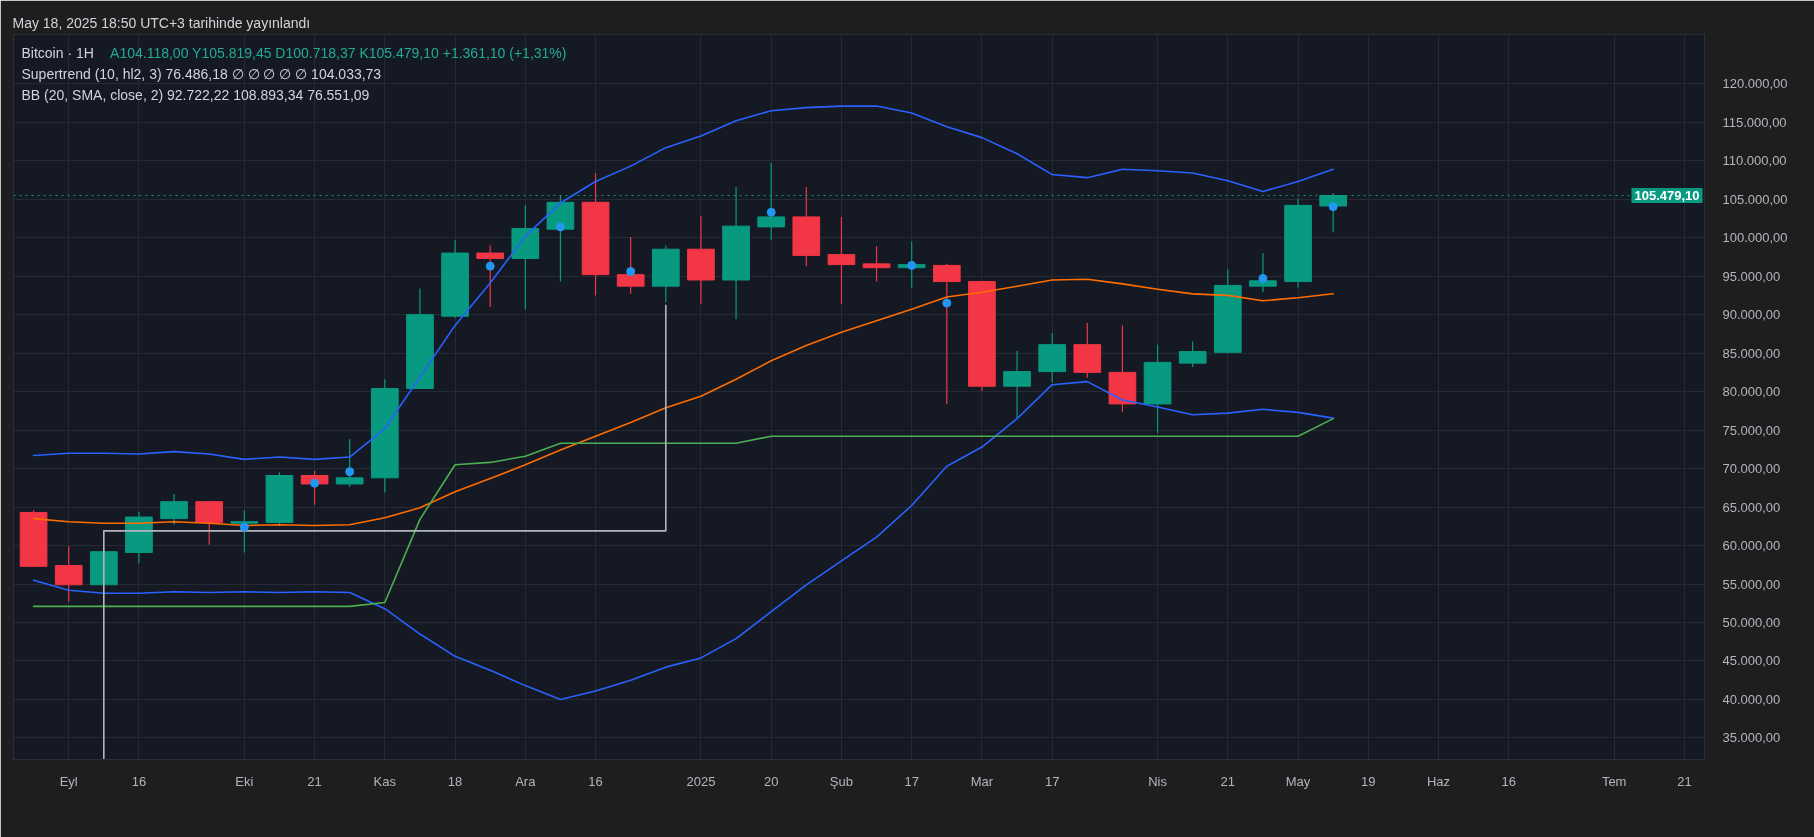 The height and width of the screenshot is (837, 1814). What do you see at coordinates (1751, 276) in the screenshot?
I see `y-tick-label: 95.000,00` at bounding box center [1751, 276].